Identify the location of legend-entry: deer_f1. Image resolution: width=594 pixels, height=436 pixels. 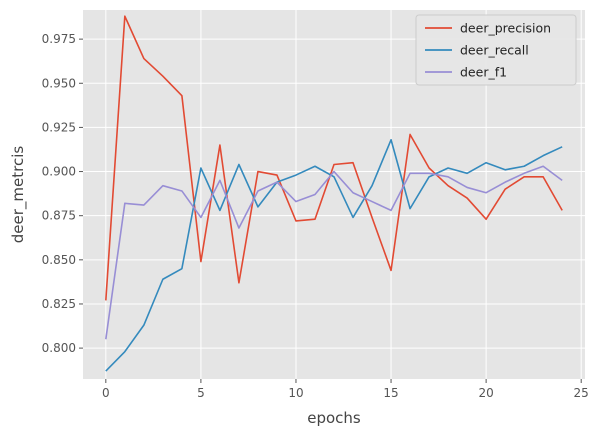
(483, 72).